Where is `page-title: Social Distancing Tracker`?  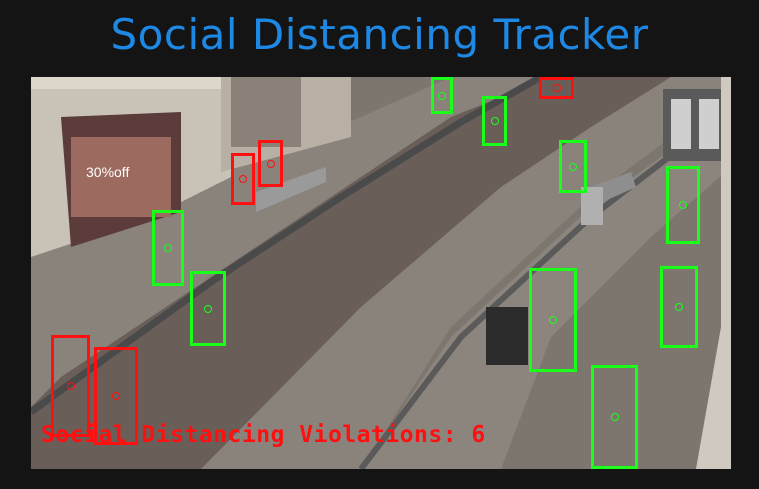
page-title: Social Distancing Tracker is located at coordinates (379, 34).